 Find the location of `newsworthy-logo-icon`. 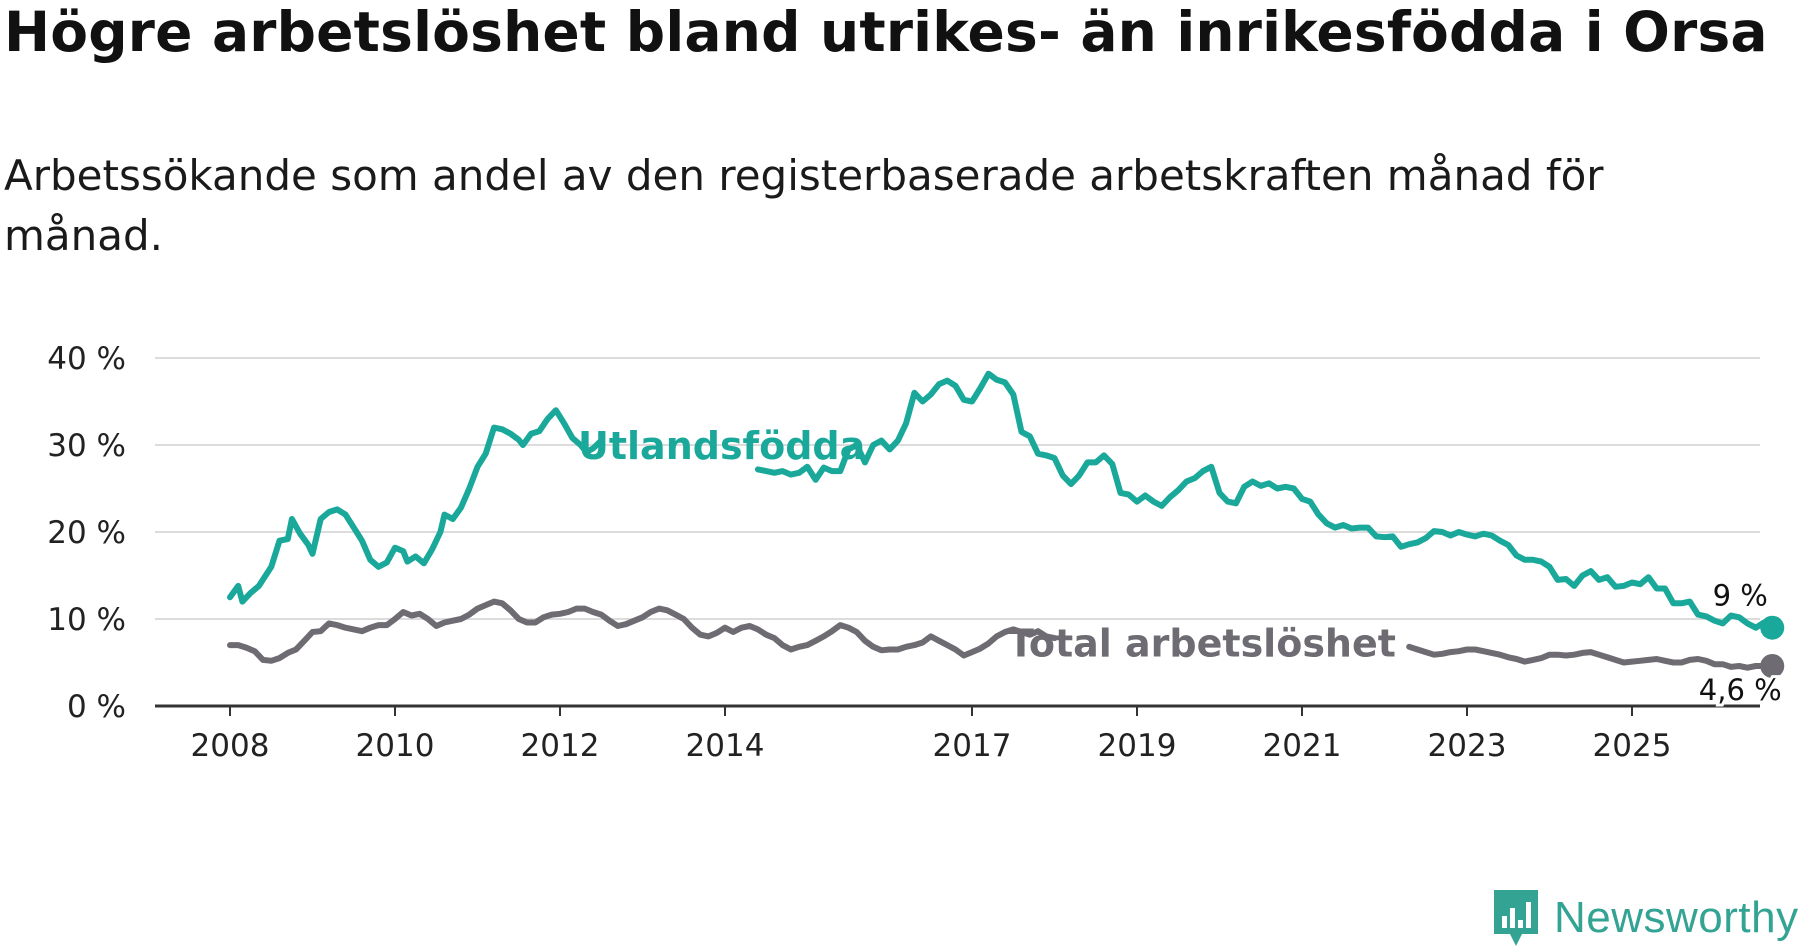

newsworthy-logo-icon is located at coordinates (1516, 918).